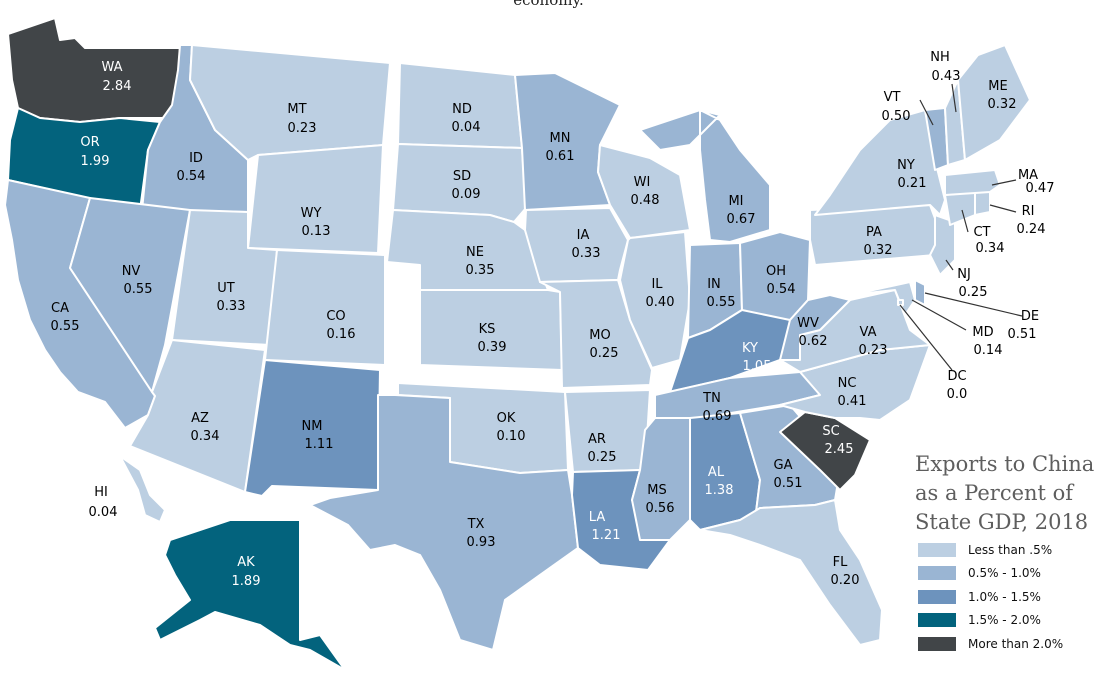 This screenshot has height=684, width=1097. Describe the element at coordinates (296, 109) in the screenshot. I see `state-abbr-label: MT` at that location.